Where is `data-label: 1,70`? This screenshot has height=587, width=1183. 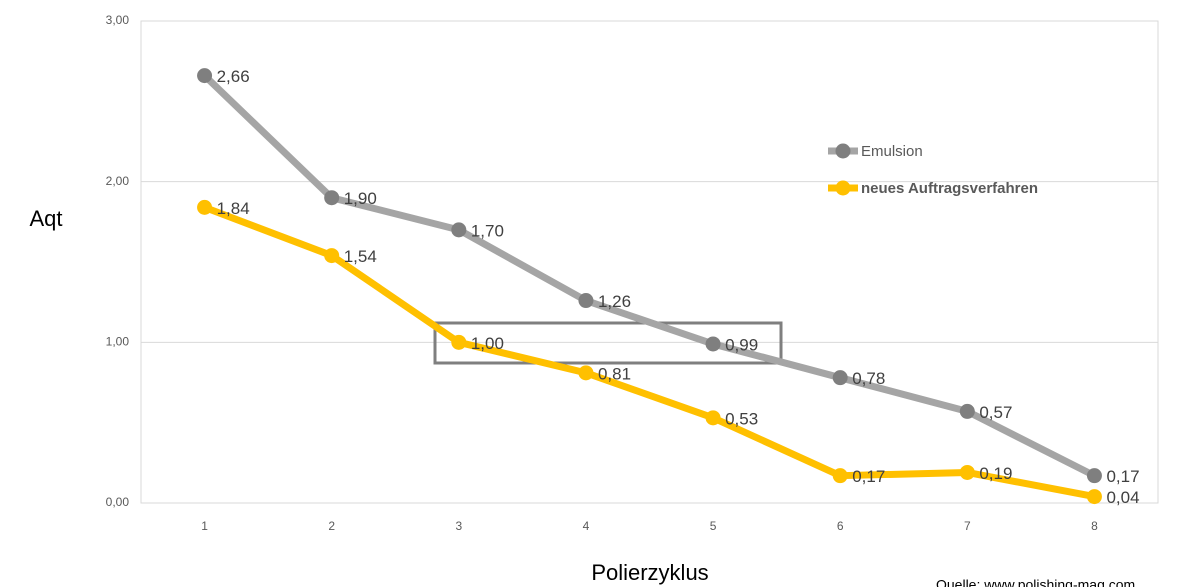
data-label: 1,70 is located at coordinates (487, 230).